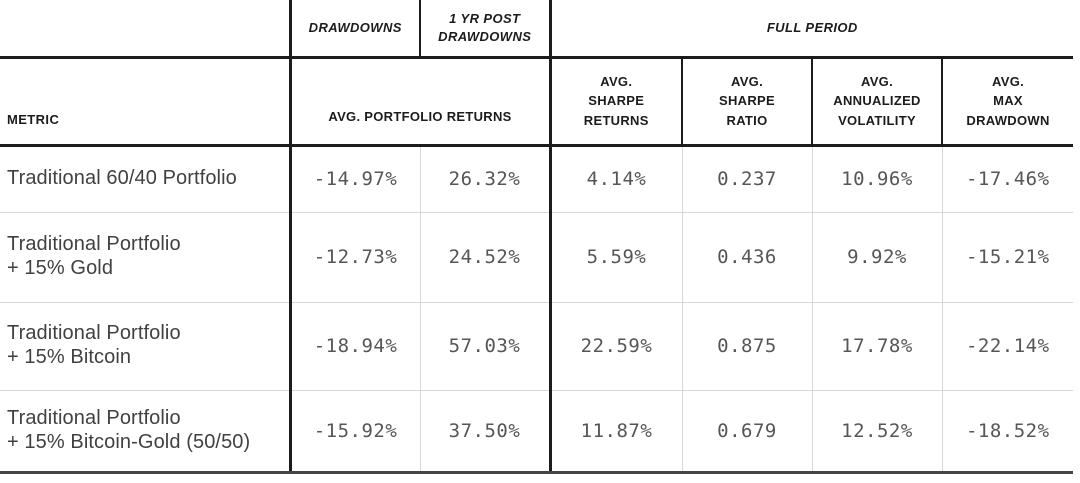 This screenshot has height=483, width=1080. What do you see at coordinates (1008, 178) in the screenshot?
I see `value-cell: -17.46%` at bounding box center [1008, 178].